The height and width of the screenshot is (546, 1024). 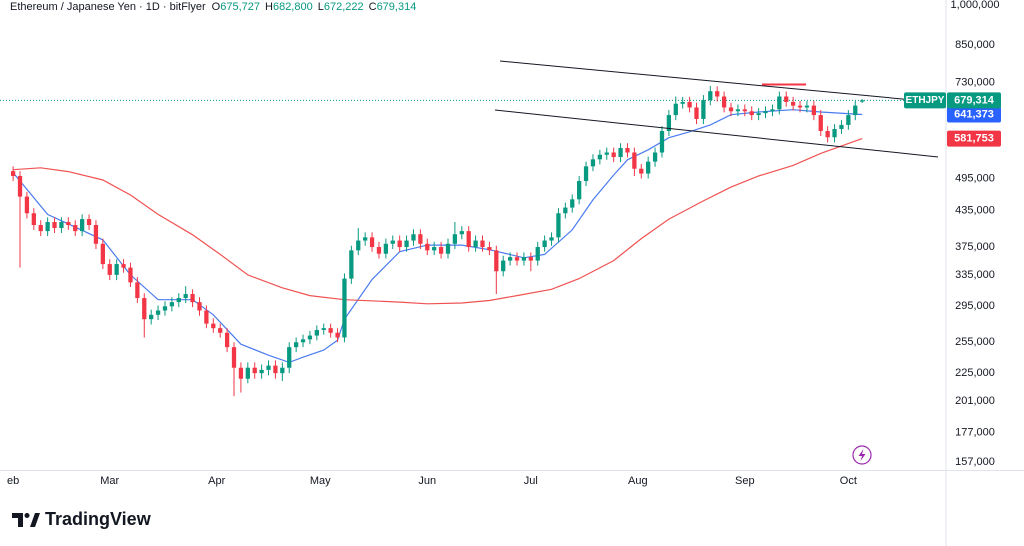 I want to click on header-ohlc-label: O, so click(x=216, y=7).